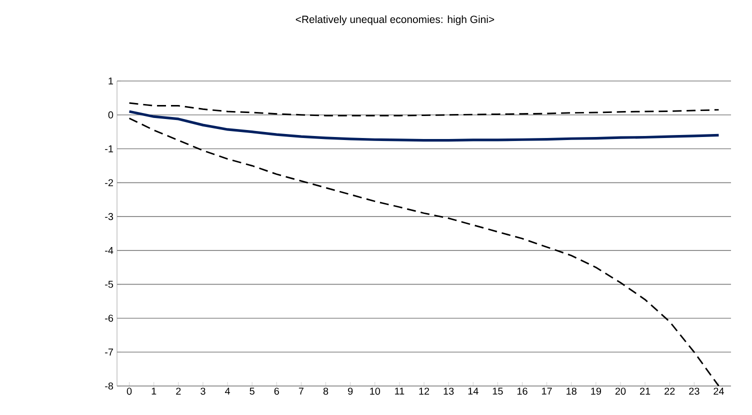 The image size is (752, 415). Describe the element at coordinates (719, 391) in the screenshot. I see `x-tick-label: 24` at that location.